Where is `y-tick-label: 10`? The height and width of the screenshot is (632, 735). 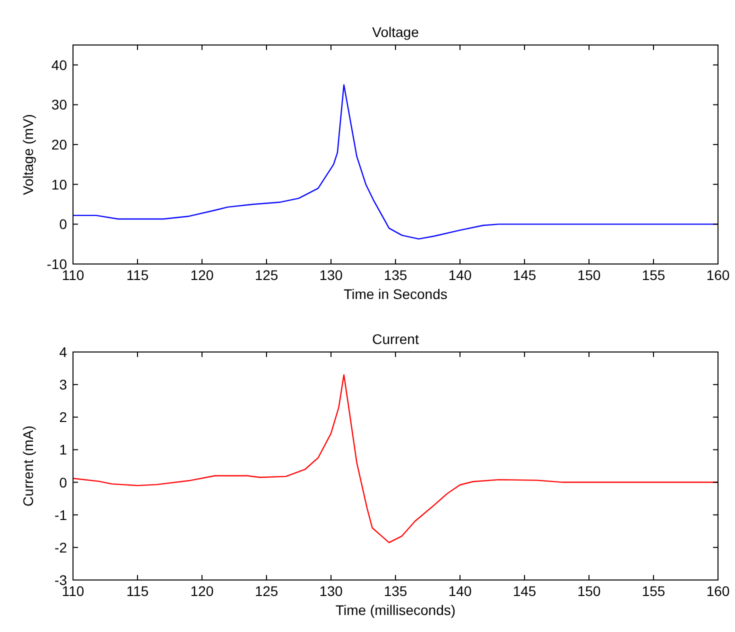 y-tick-label: 10 is located at coordinates (59, 184).